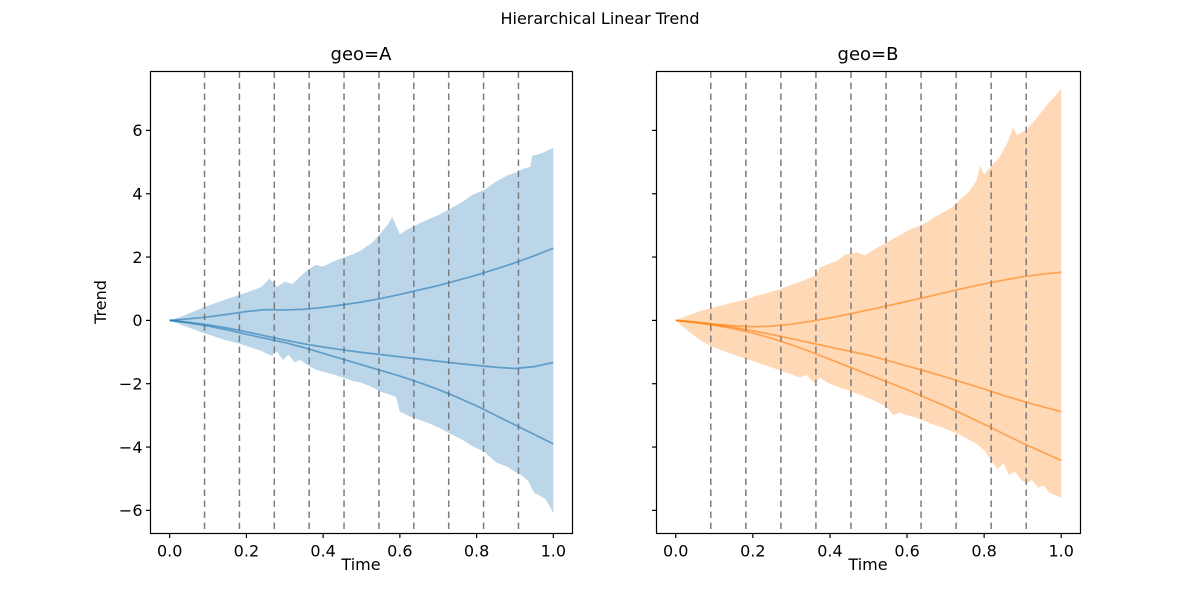 This screenshot has height=600, width=1200. I want to click on y-tick-label: −2, so click(131, 384).